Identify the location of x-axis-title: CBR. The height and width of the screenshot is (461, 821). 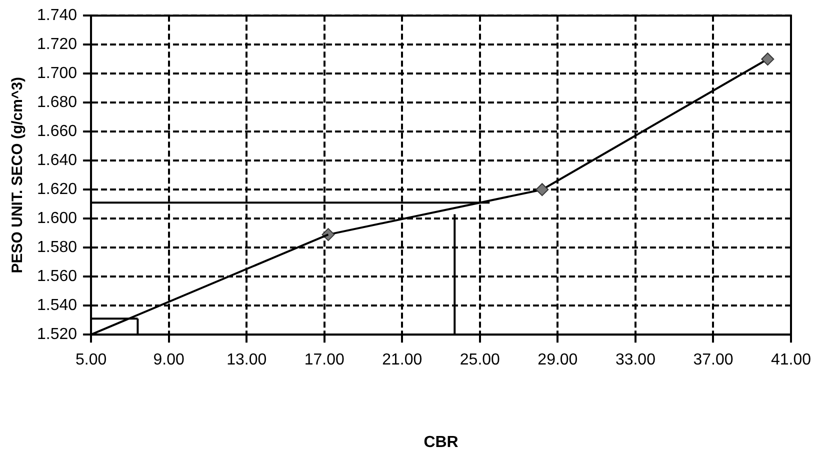
(441, 442).